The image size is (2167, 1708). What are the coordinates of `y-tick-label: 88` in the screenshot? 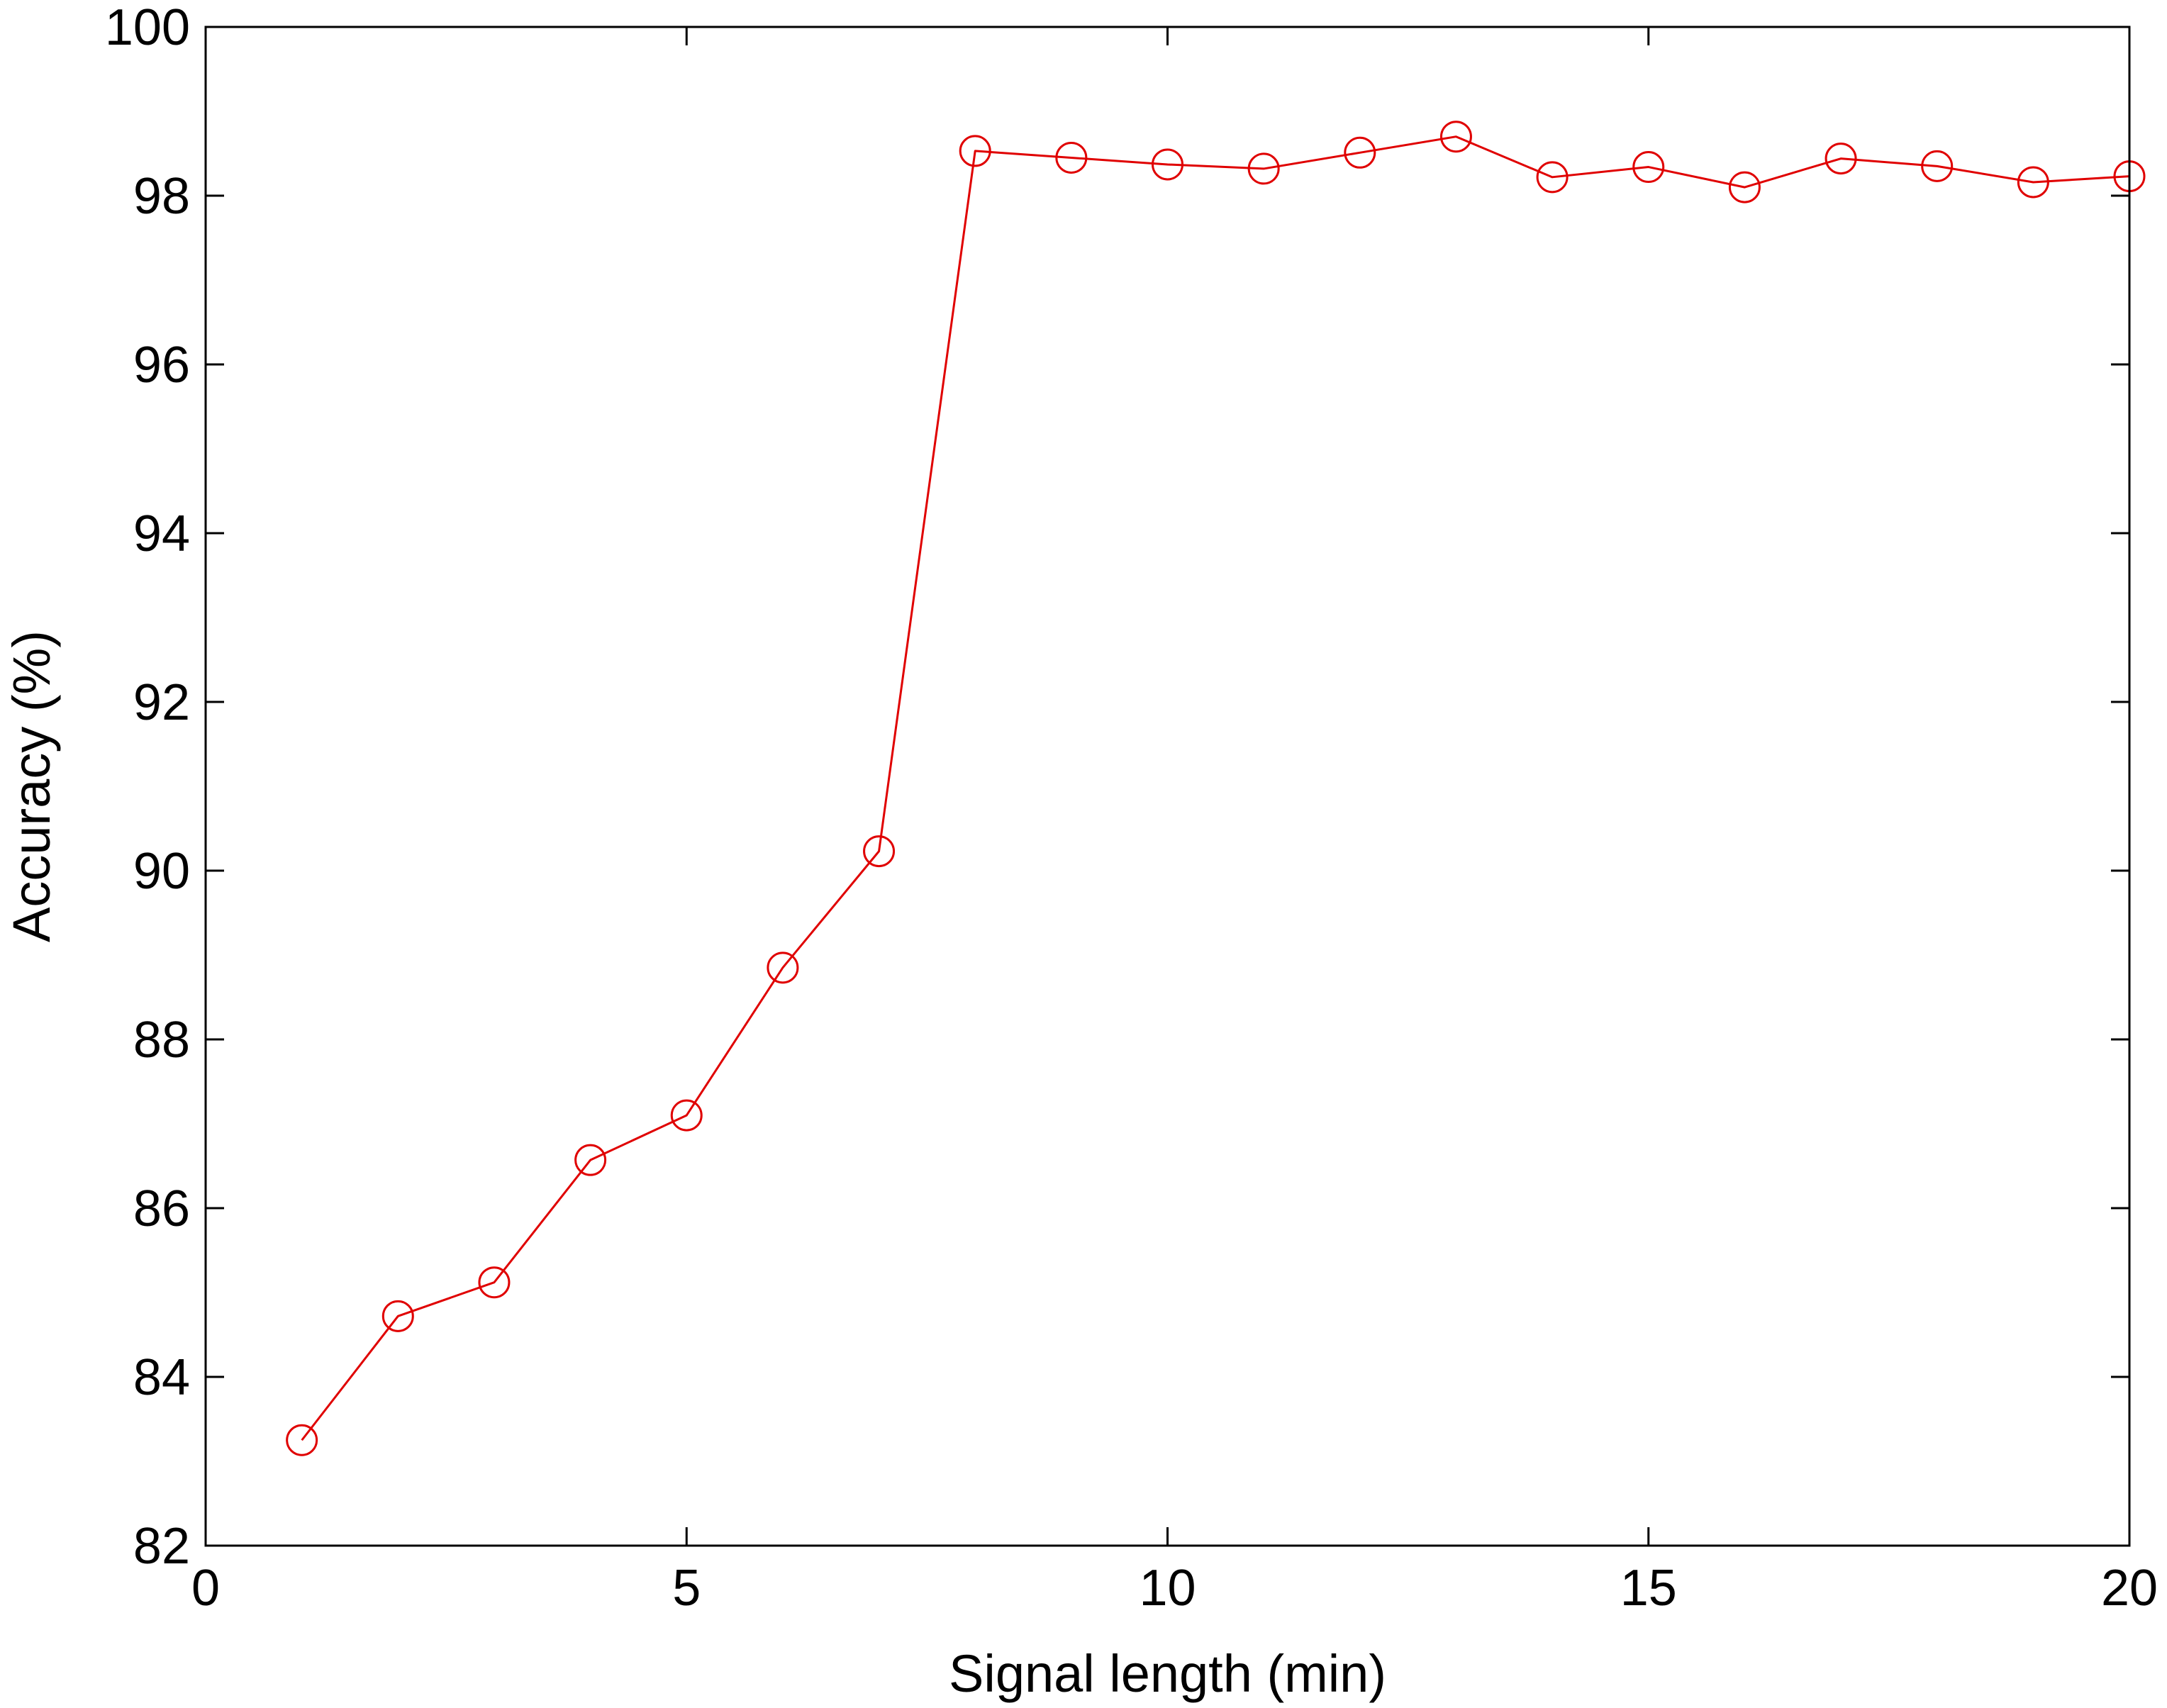 It's located at (161, 1040).